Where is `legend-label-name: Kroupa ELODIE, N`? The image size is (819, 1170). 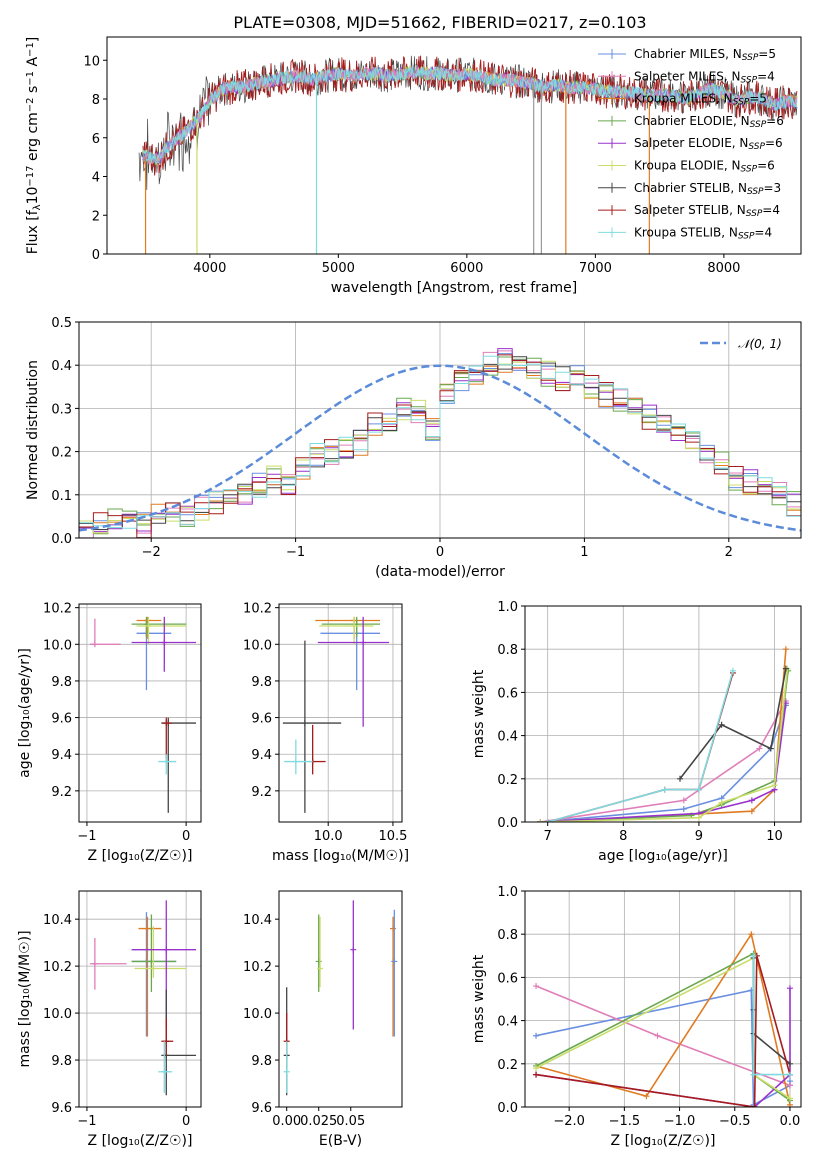 legend-label-name: Kroupa ELODIE, N is located at coordinates (687, 166).